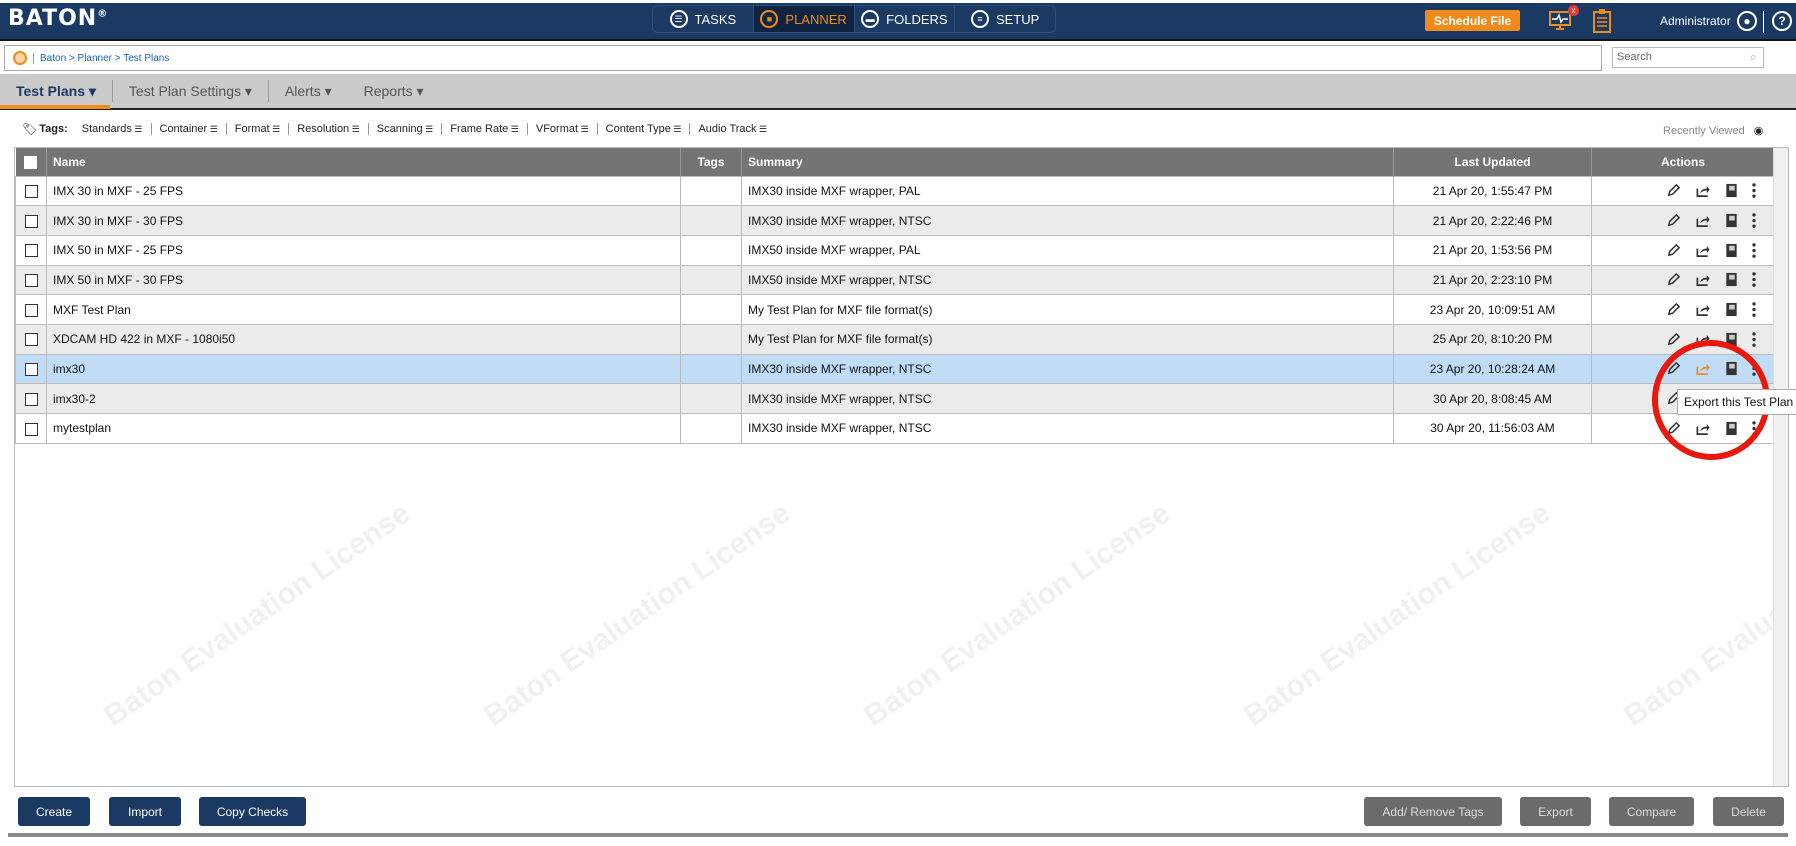 The image size is (1796, 846). I want to click on copy-checks-button: Copy Checks, so click(252, 811).